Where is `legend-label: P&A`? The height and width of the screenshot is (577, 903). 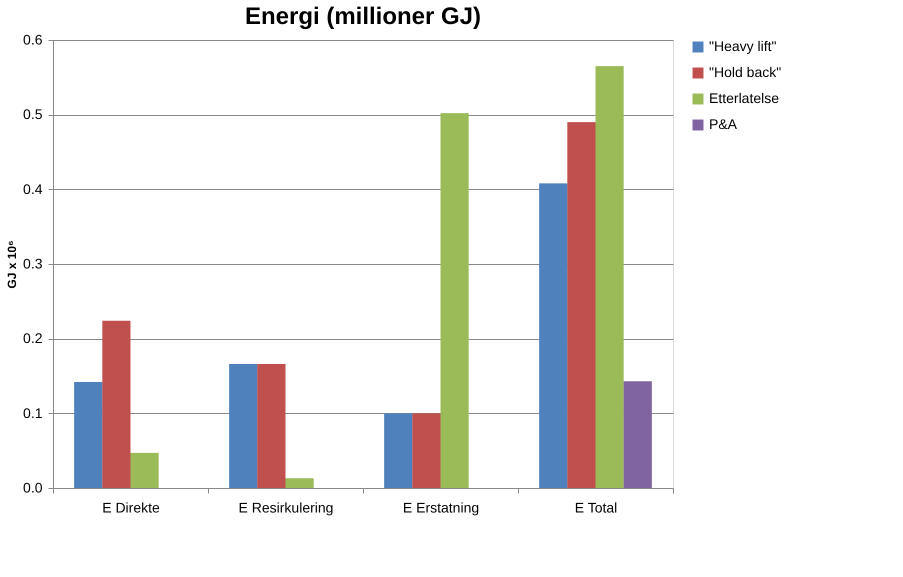 legend-label: P&A is located at coordinates (723, 124).